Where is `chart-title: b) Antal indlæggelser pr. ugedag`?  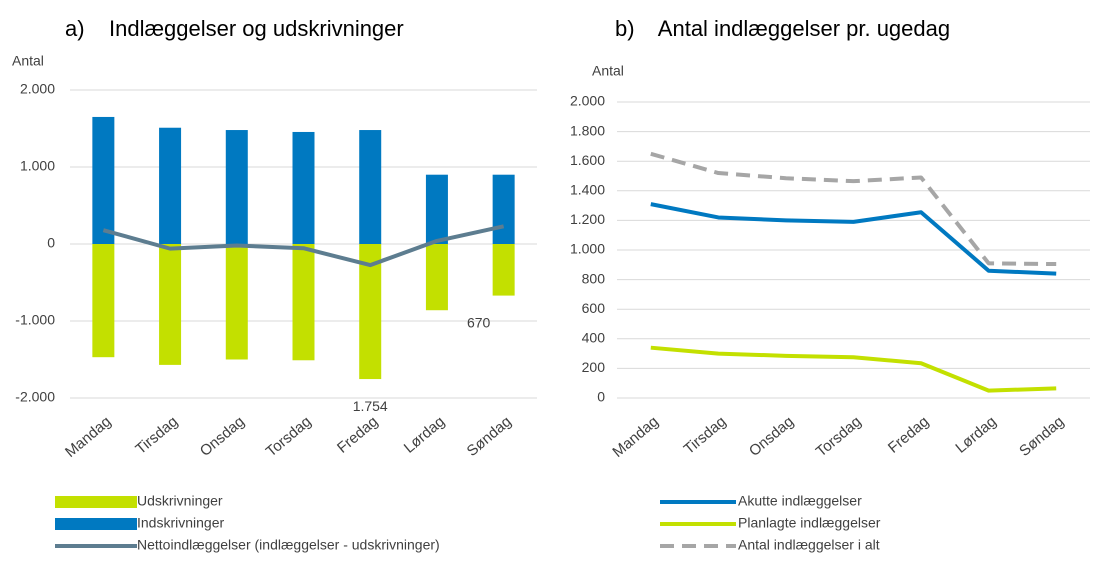 chart-title: b) Antal indlæggelser pr. ugedag is located at coordinates (782, 28).